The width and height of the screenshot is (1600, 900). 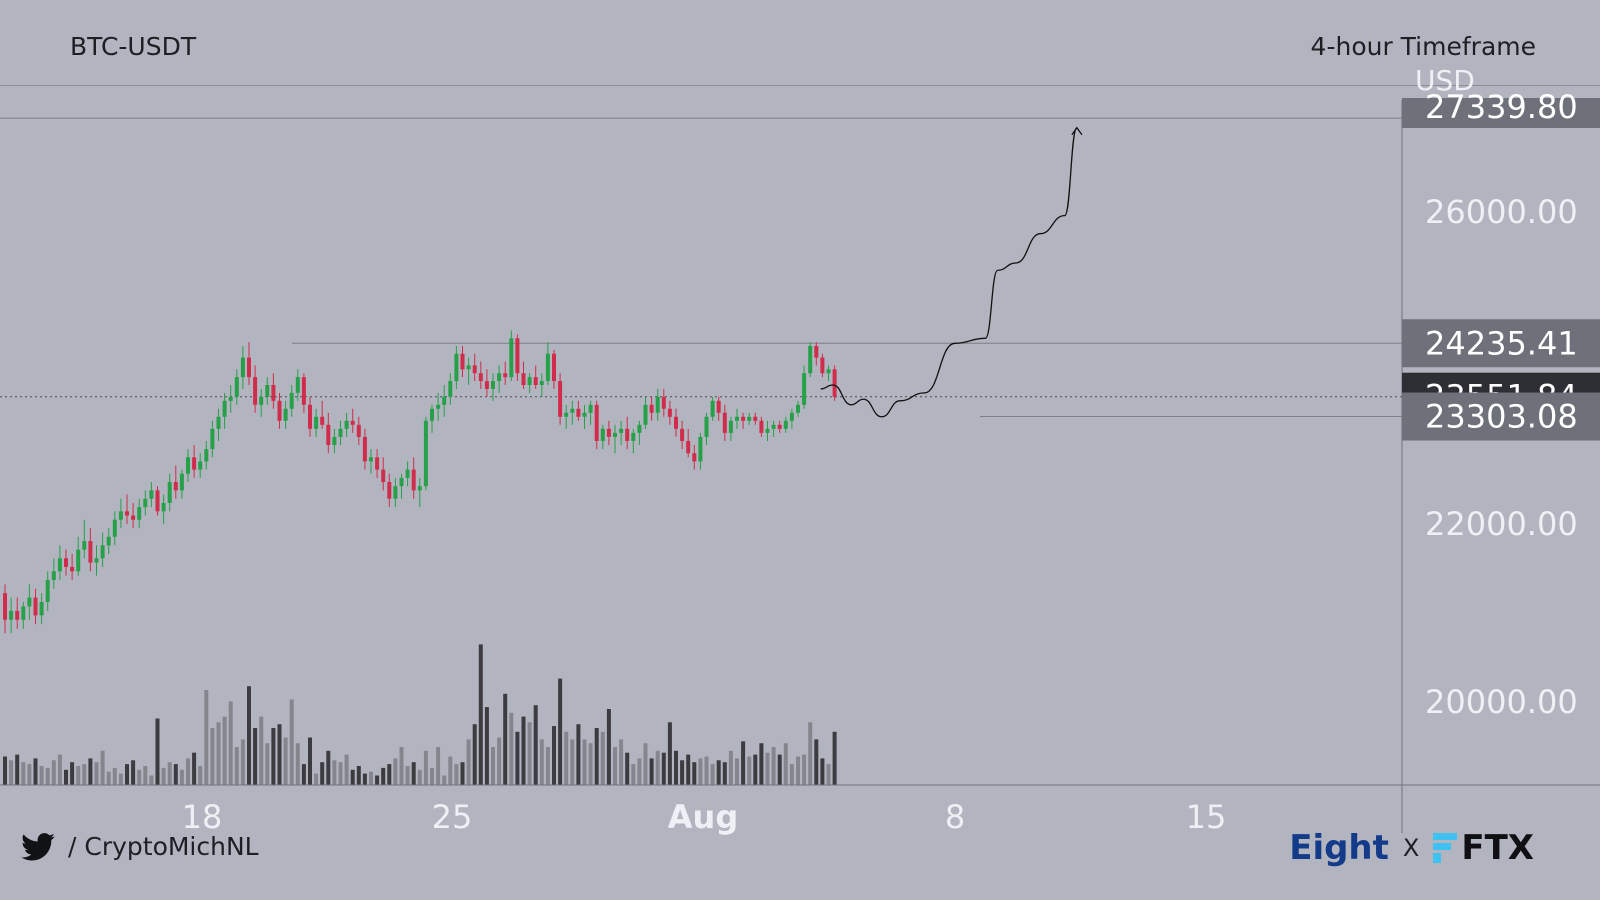 What do you see at coordinates (1206, 817) in the screenshot?
I see `x-tick-label: 15` at bounding box center [1206, 817].